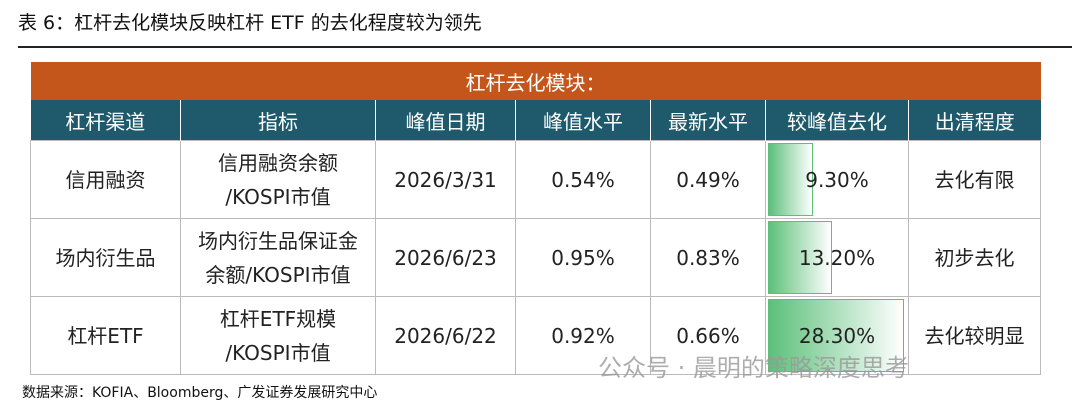 The width and height of the screenshot is (1080, 409). Describe the element at coordinates (837, 120) in the screenshot. I see `column-header: 较峰值去化` at that location.